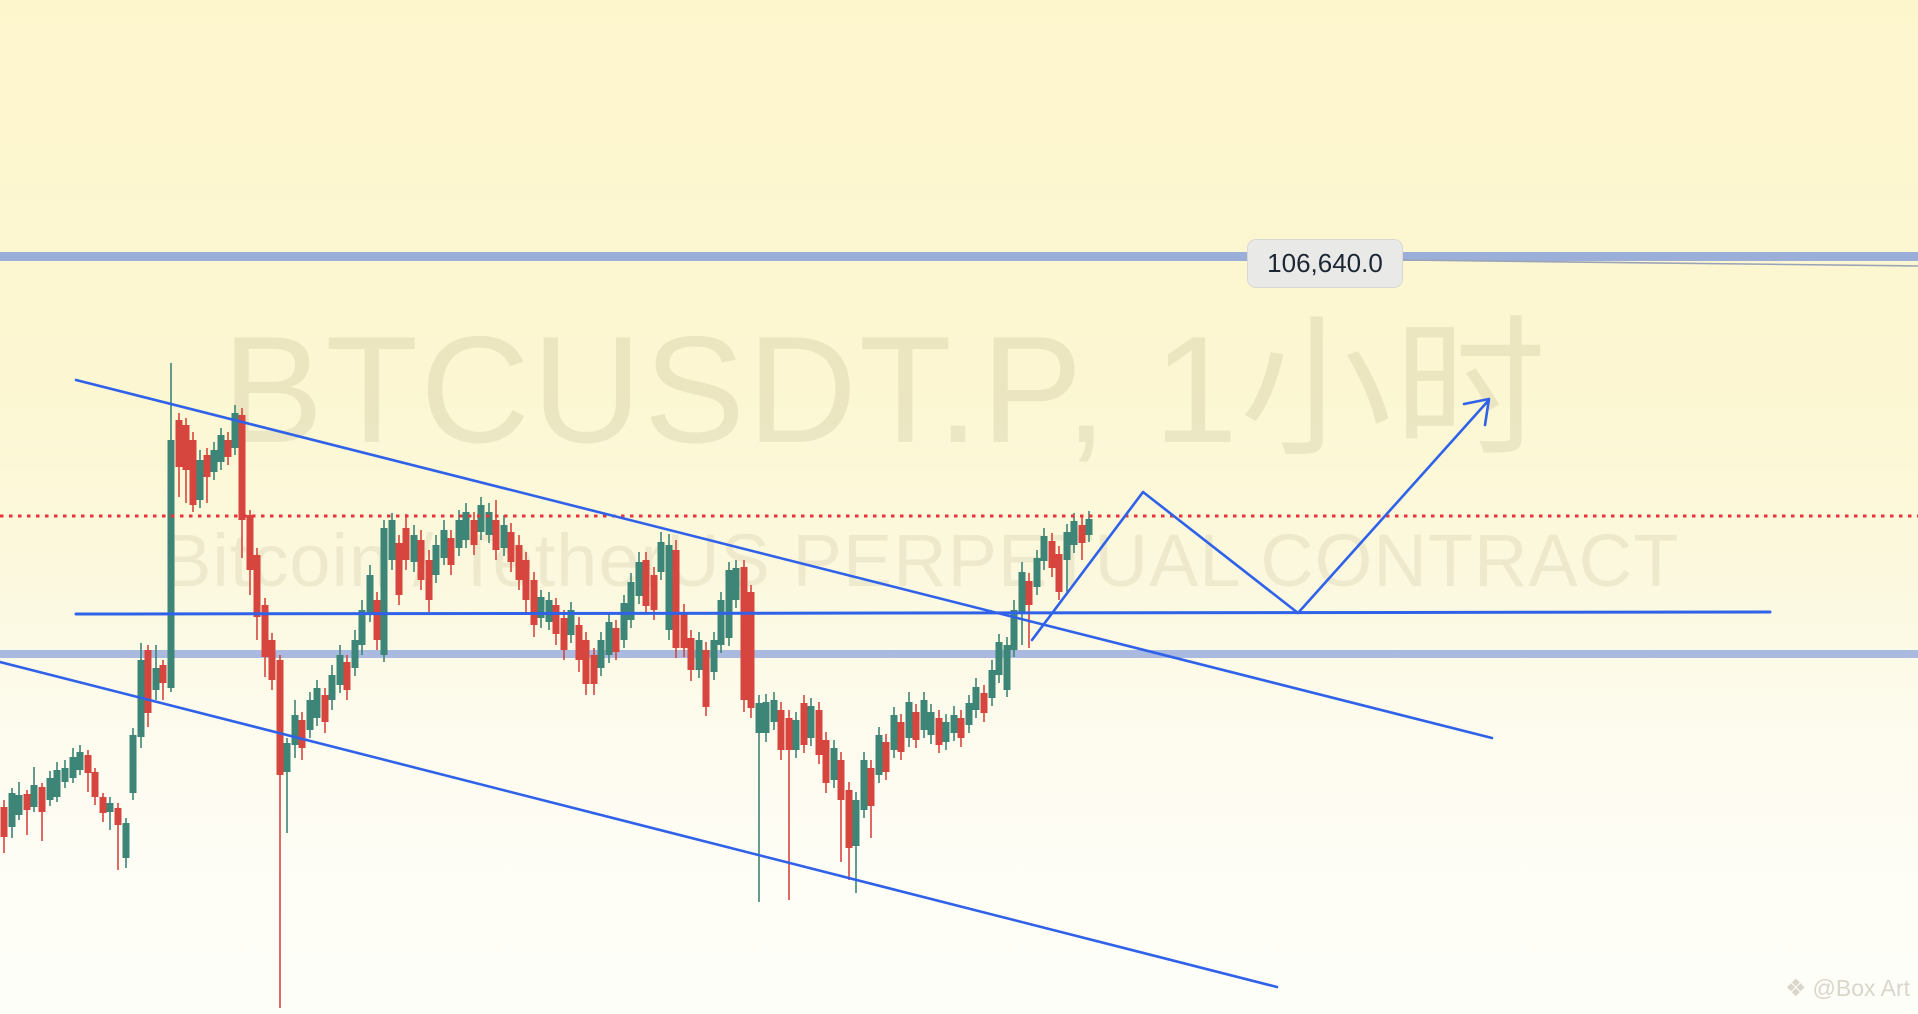 This screenshot has width=1918, height=1014. What do you see at coordinates (1476, 412) in the screenshot?
I see `projection-arrowhead-icon` at bounding box center [1476, 412].